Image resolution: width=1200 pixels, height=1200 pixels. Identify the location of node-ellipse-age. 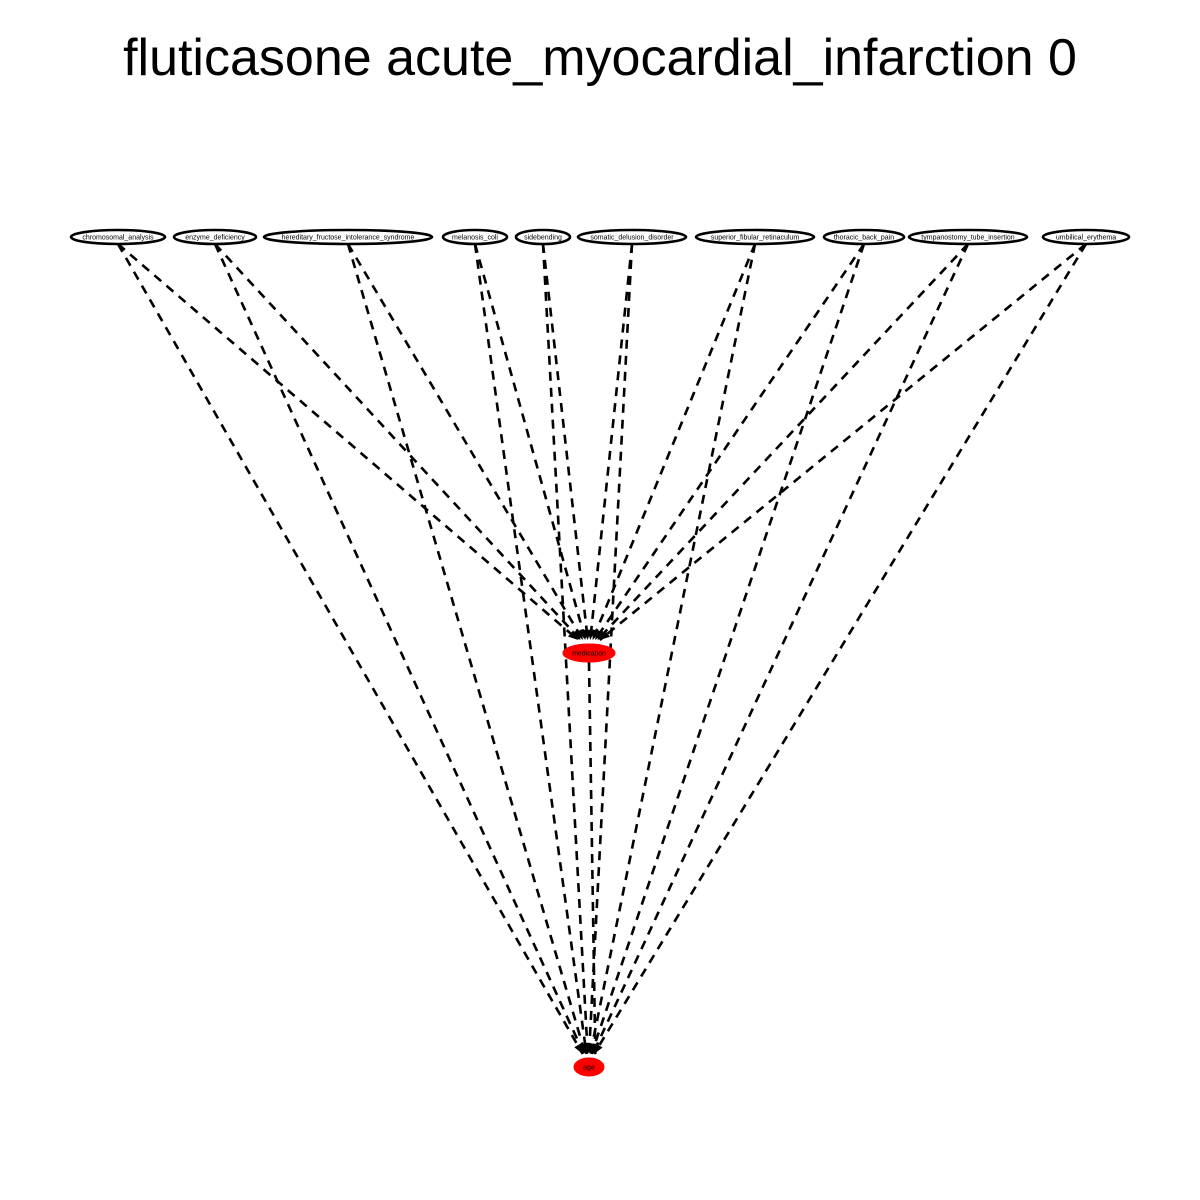
(589, 1067).